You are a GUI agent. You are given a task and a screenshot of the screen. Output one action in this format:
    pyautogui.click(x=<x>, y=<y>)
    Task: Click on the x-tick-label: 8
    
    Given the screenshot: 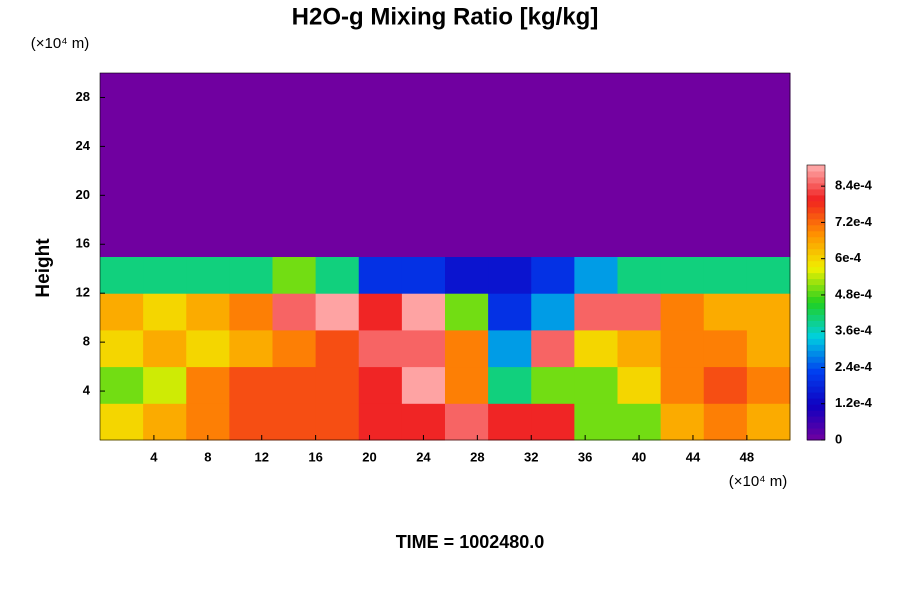 What is the action you would take?
    pyautogui.click(x=207, y=456)
    